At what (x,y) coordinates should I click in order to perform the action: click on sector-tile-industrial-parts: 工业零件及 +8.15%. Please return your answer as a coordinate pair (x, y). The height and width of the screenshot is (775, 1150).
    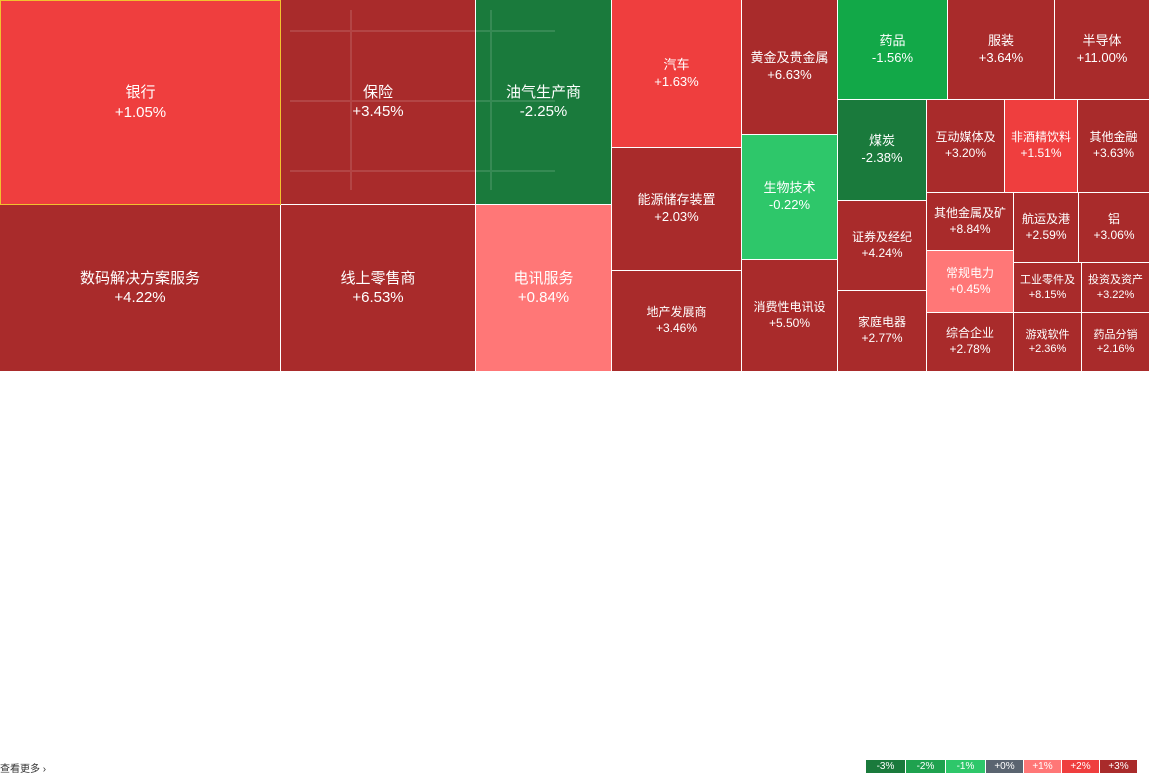
    Looking at the image, I should click on (1048, 288).